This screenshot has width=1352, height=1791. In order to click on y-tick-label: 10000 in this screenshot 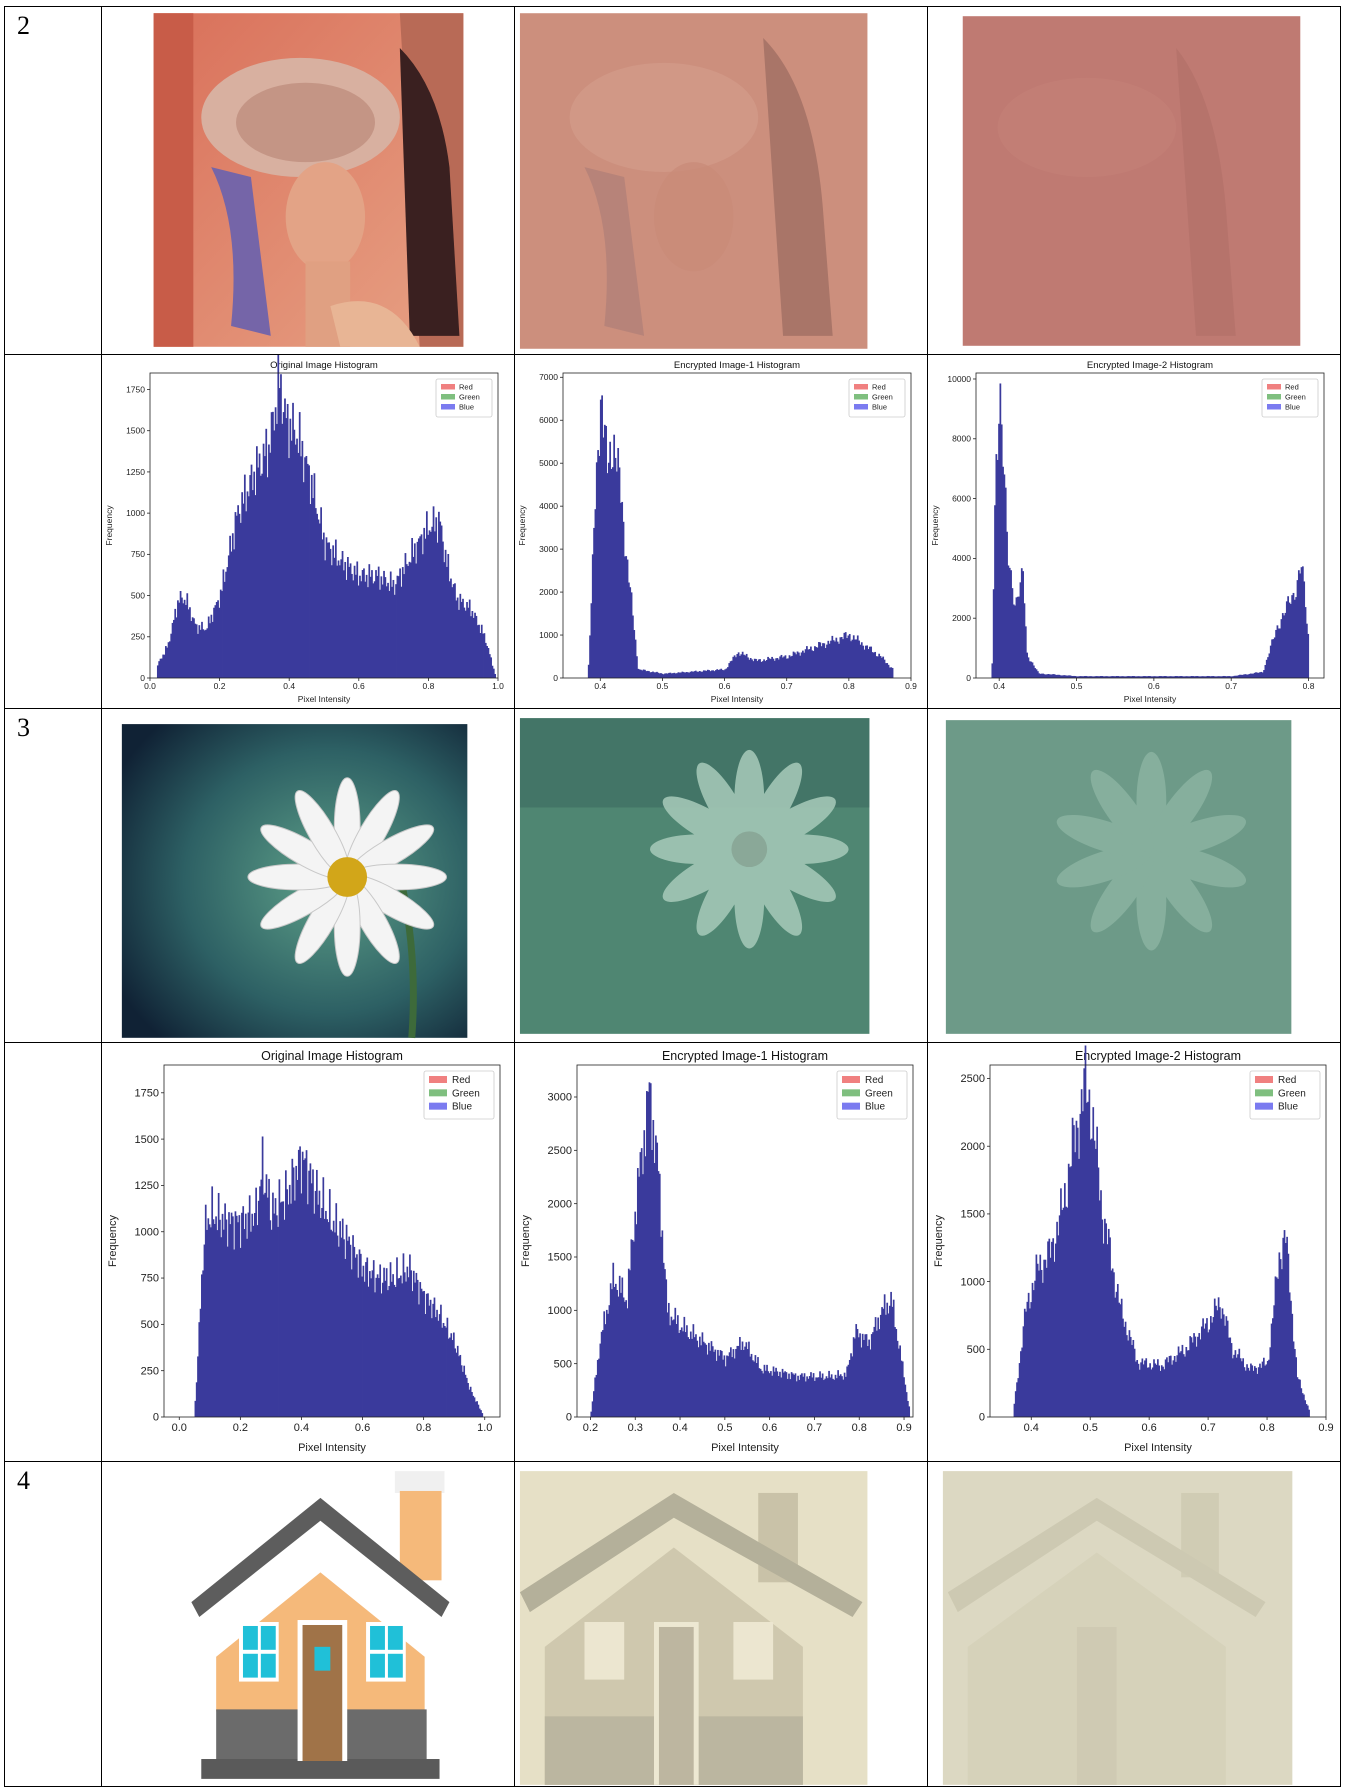, I will do `click(959, 379)`.